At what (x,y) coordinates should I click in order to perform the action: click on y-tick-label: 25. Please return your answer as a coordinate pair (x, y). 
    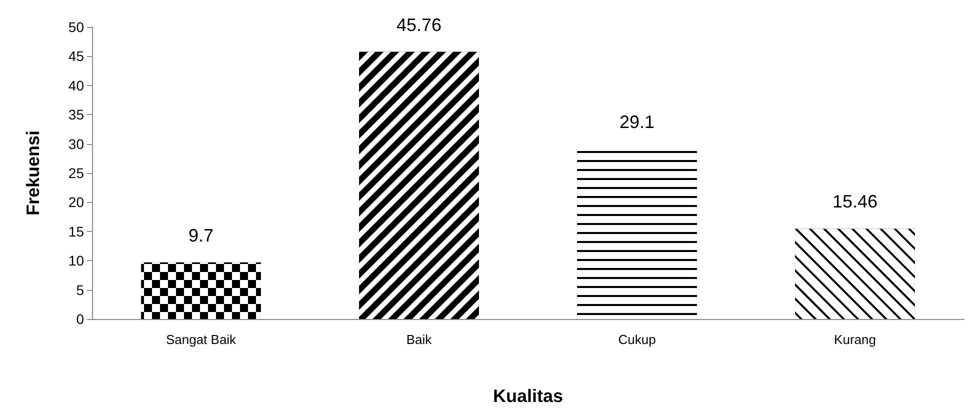
    Looking at the image, I should click on (76, 173).